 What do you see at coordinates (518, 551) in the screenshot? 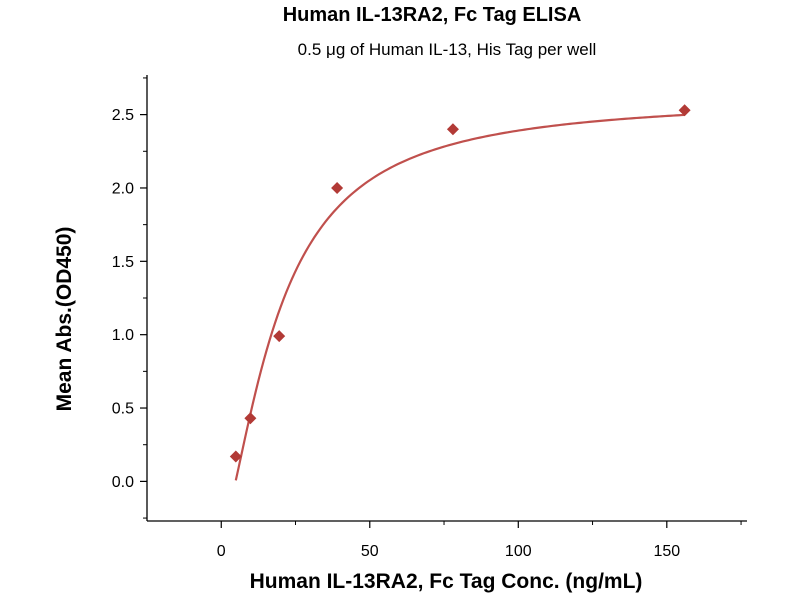
I see `x-tick-label: 100` at bounding box center [518, 551].